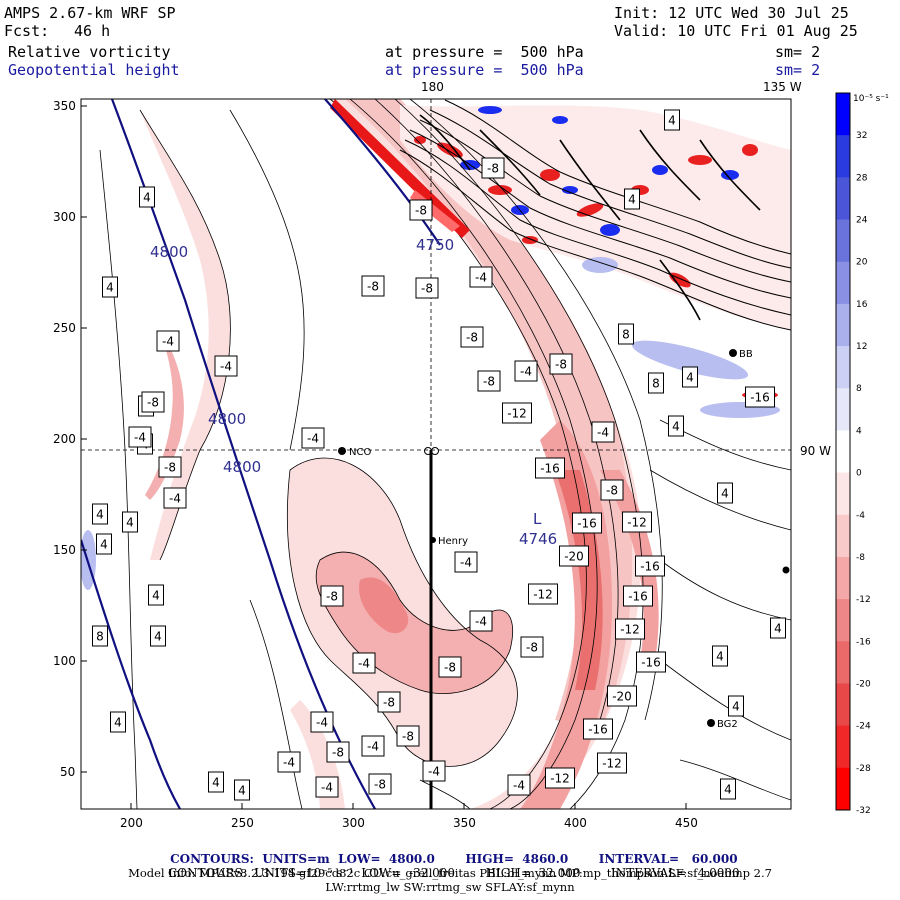  What do you see at coordinates (727, 724) in the screenshot?
I see `station-label: BG2` at bounding box center [727, 724].